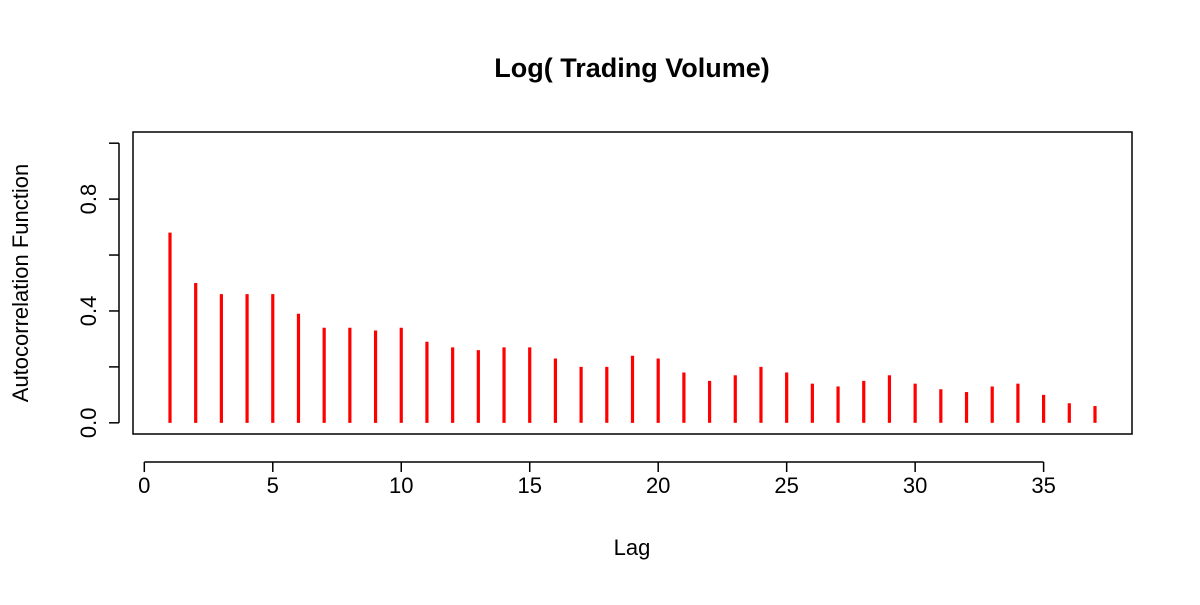 The image size is (1200, 605). I want to click on chart-title: Log( Trading Volume), so click(631, 68).